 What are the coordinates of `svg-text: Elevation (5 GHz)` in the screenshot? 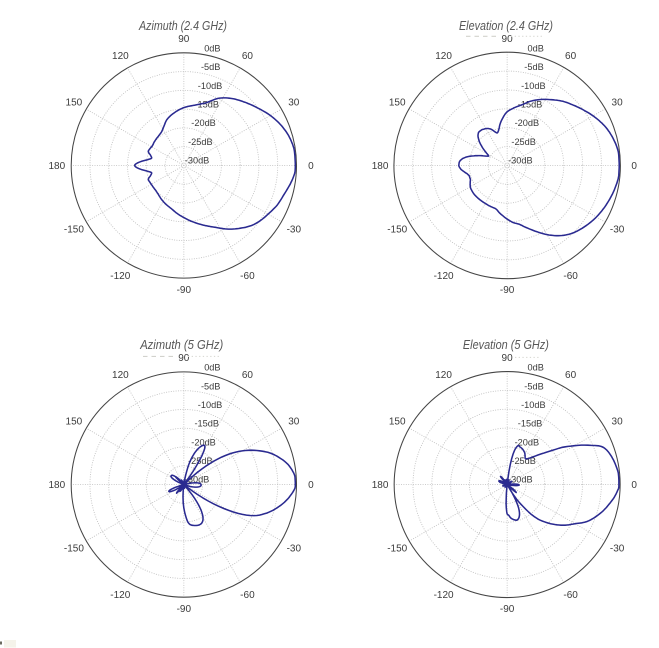 It's located at (506, 344).